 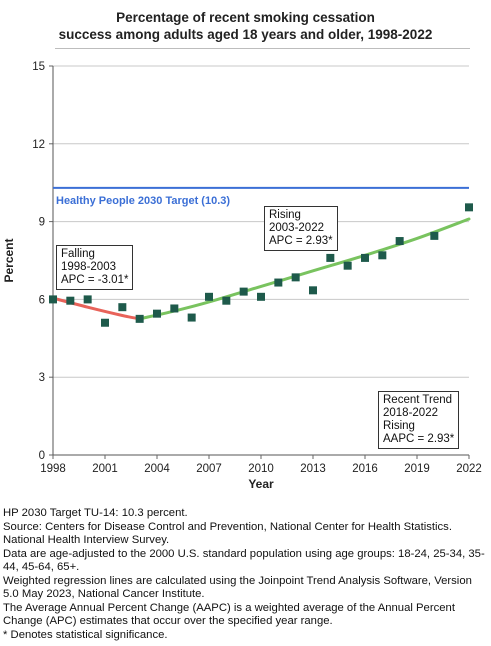 What do you see at coordinates (157, 313) in the screenshot?
I see `data-point-2004` at bounding box center [157, 313].